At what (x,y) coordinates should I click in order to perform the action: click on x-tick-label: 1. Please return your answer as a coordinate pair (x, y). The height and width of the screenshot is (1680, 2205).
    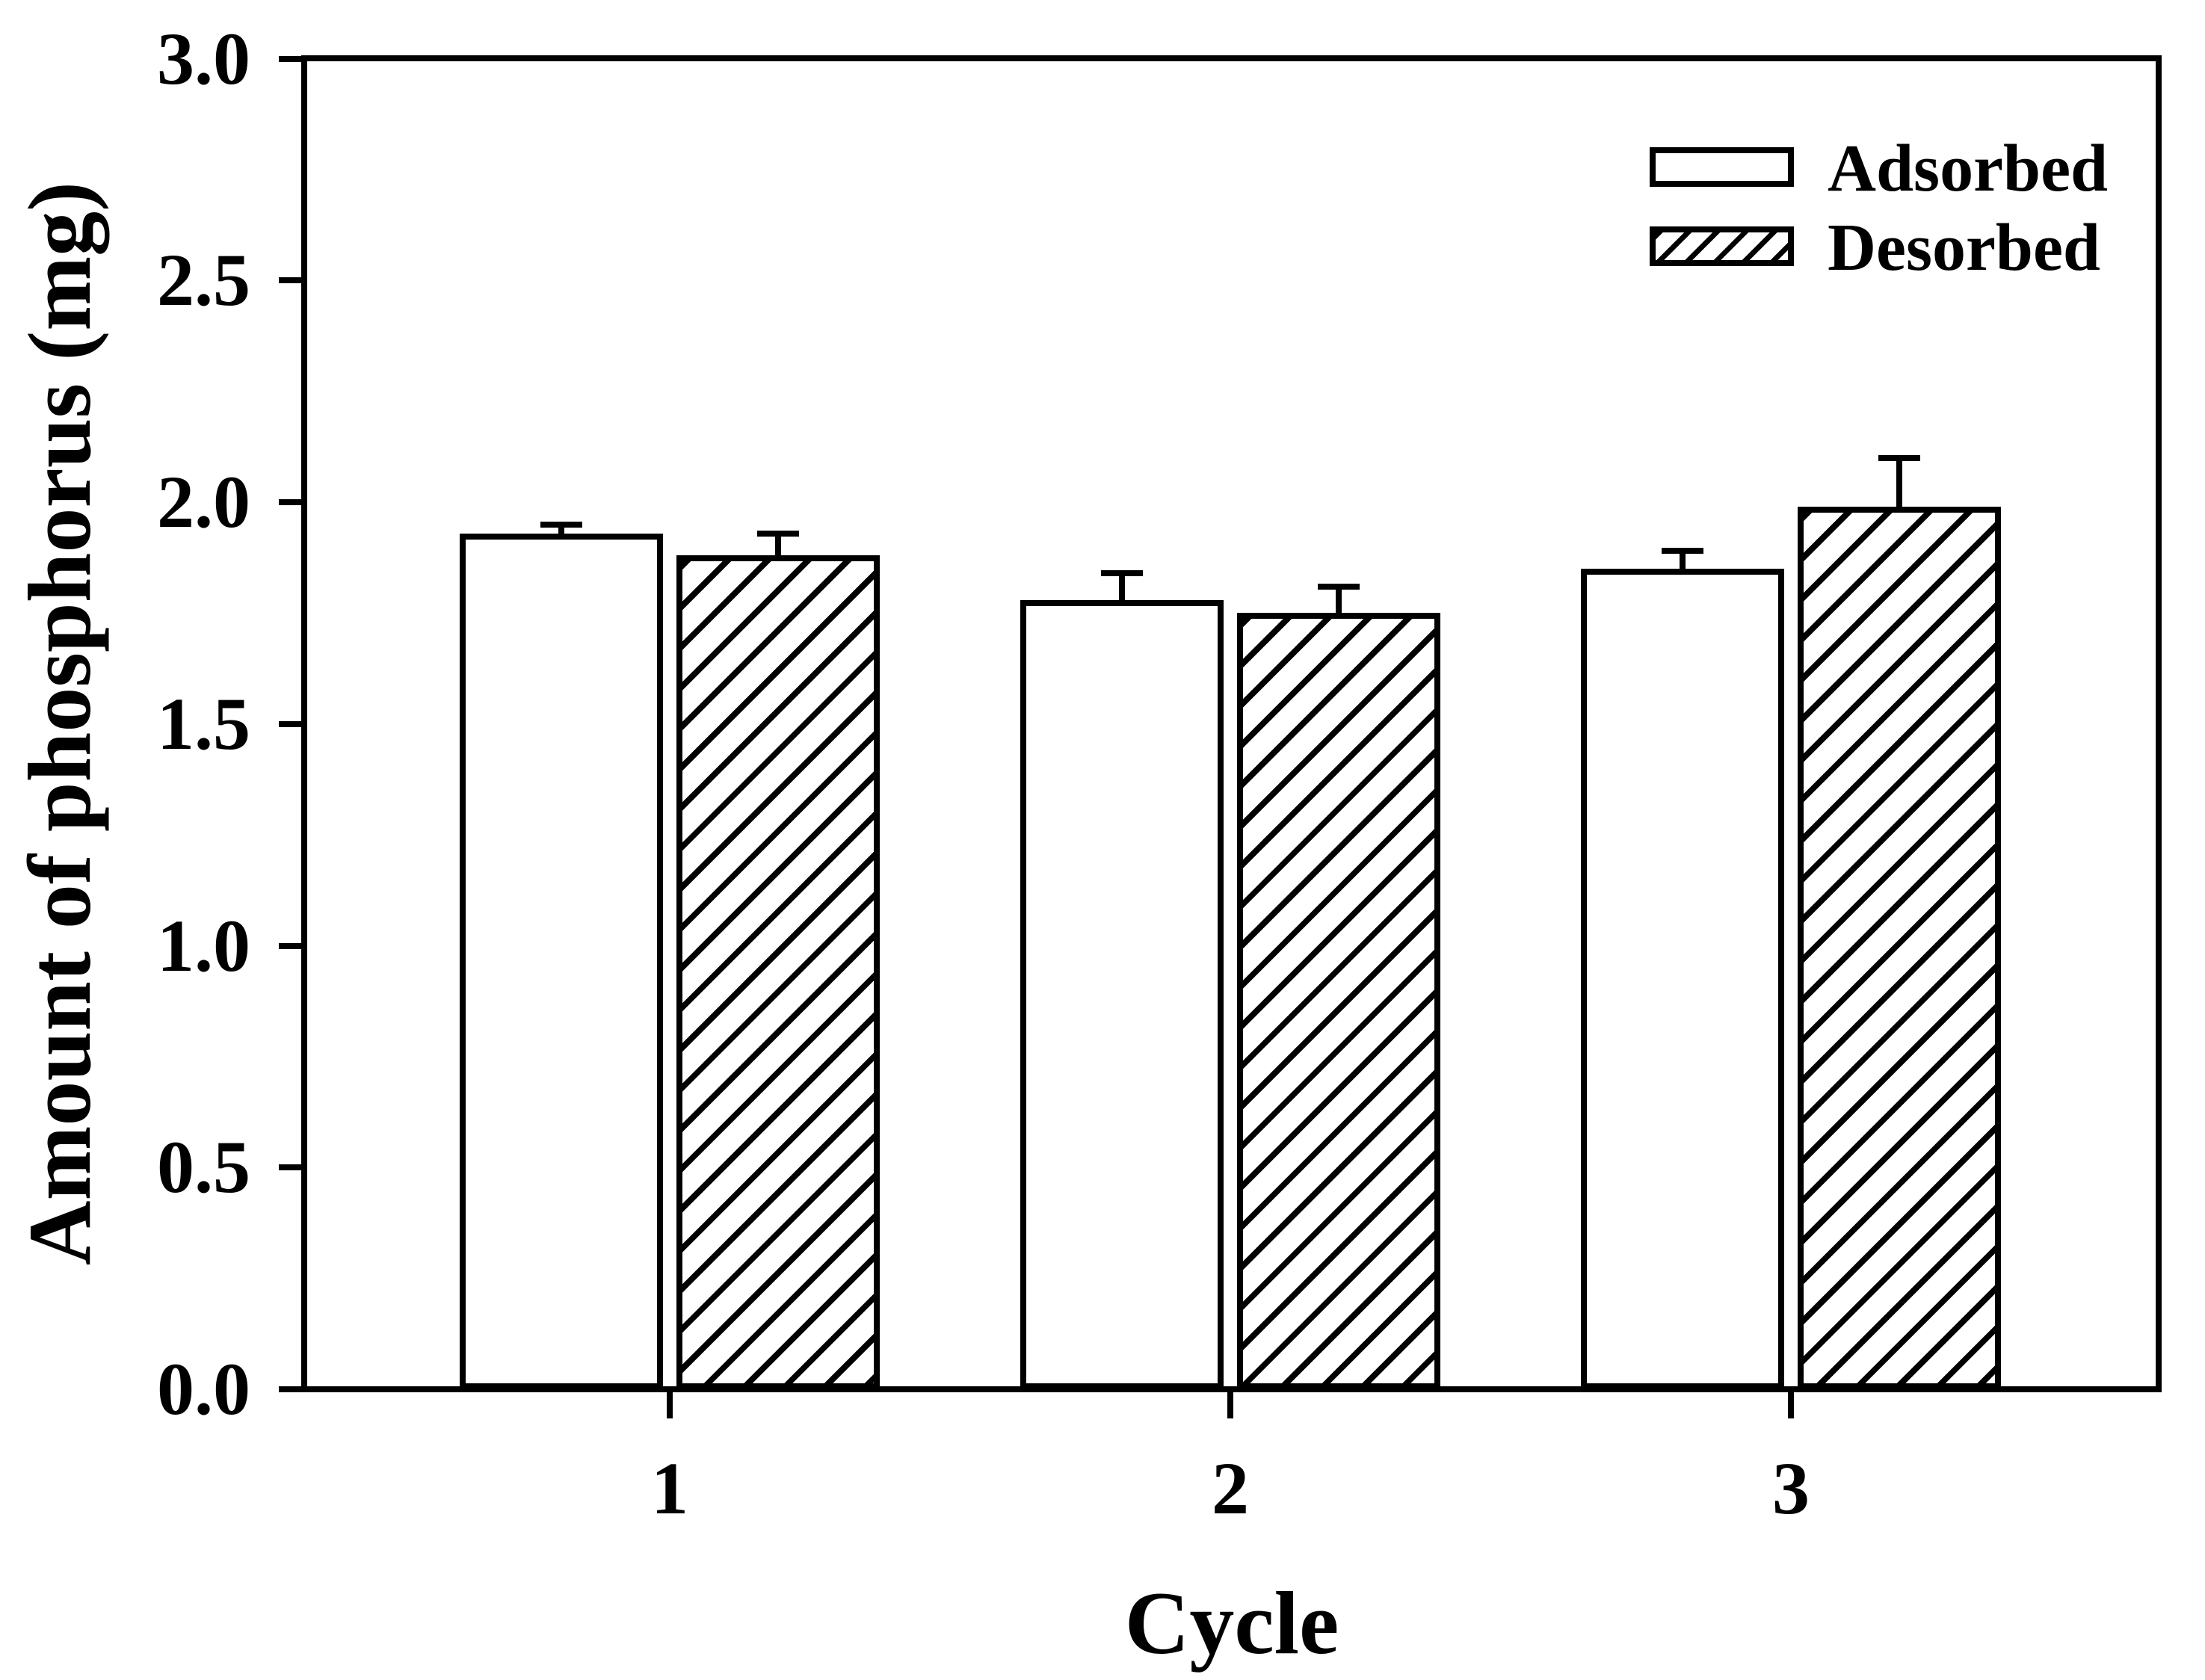
    Looking at the image, I should click on (669, 1488).